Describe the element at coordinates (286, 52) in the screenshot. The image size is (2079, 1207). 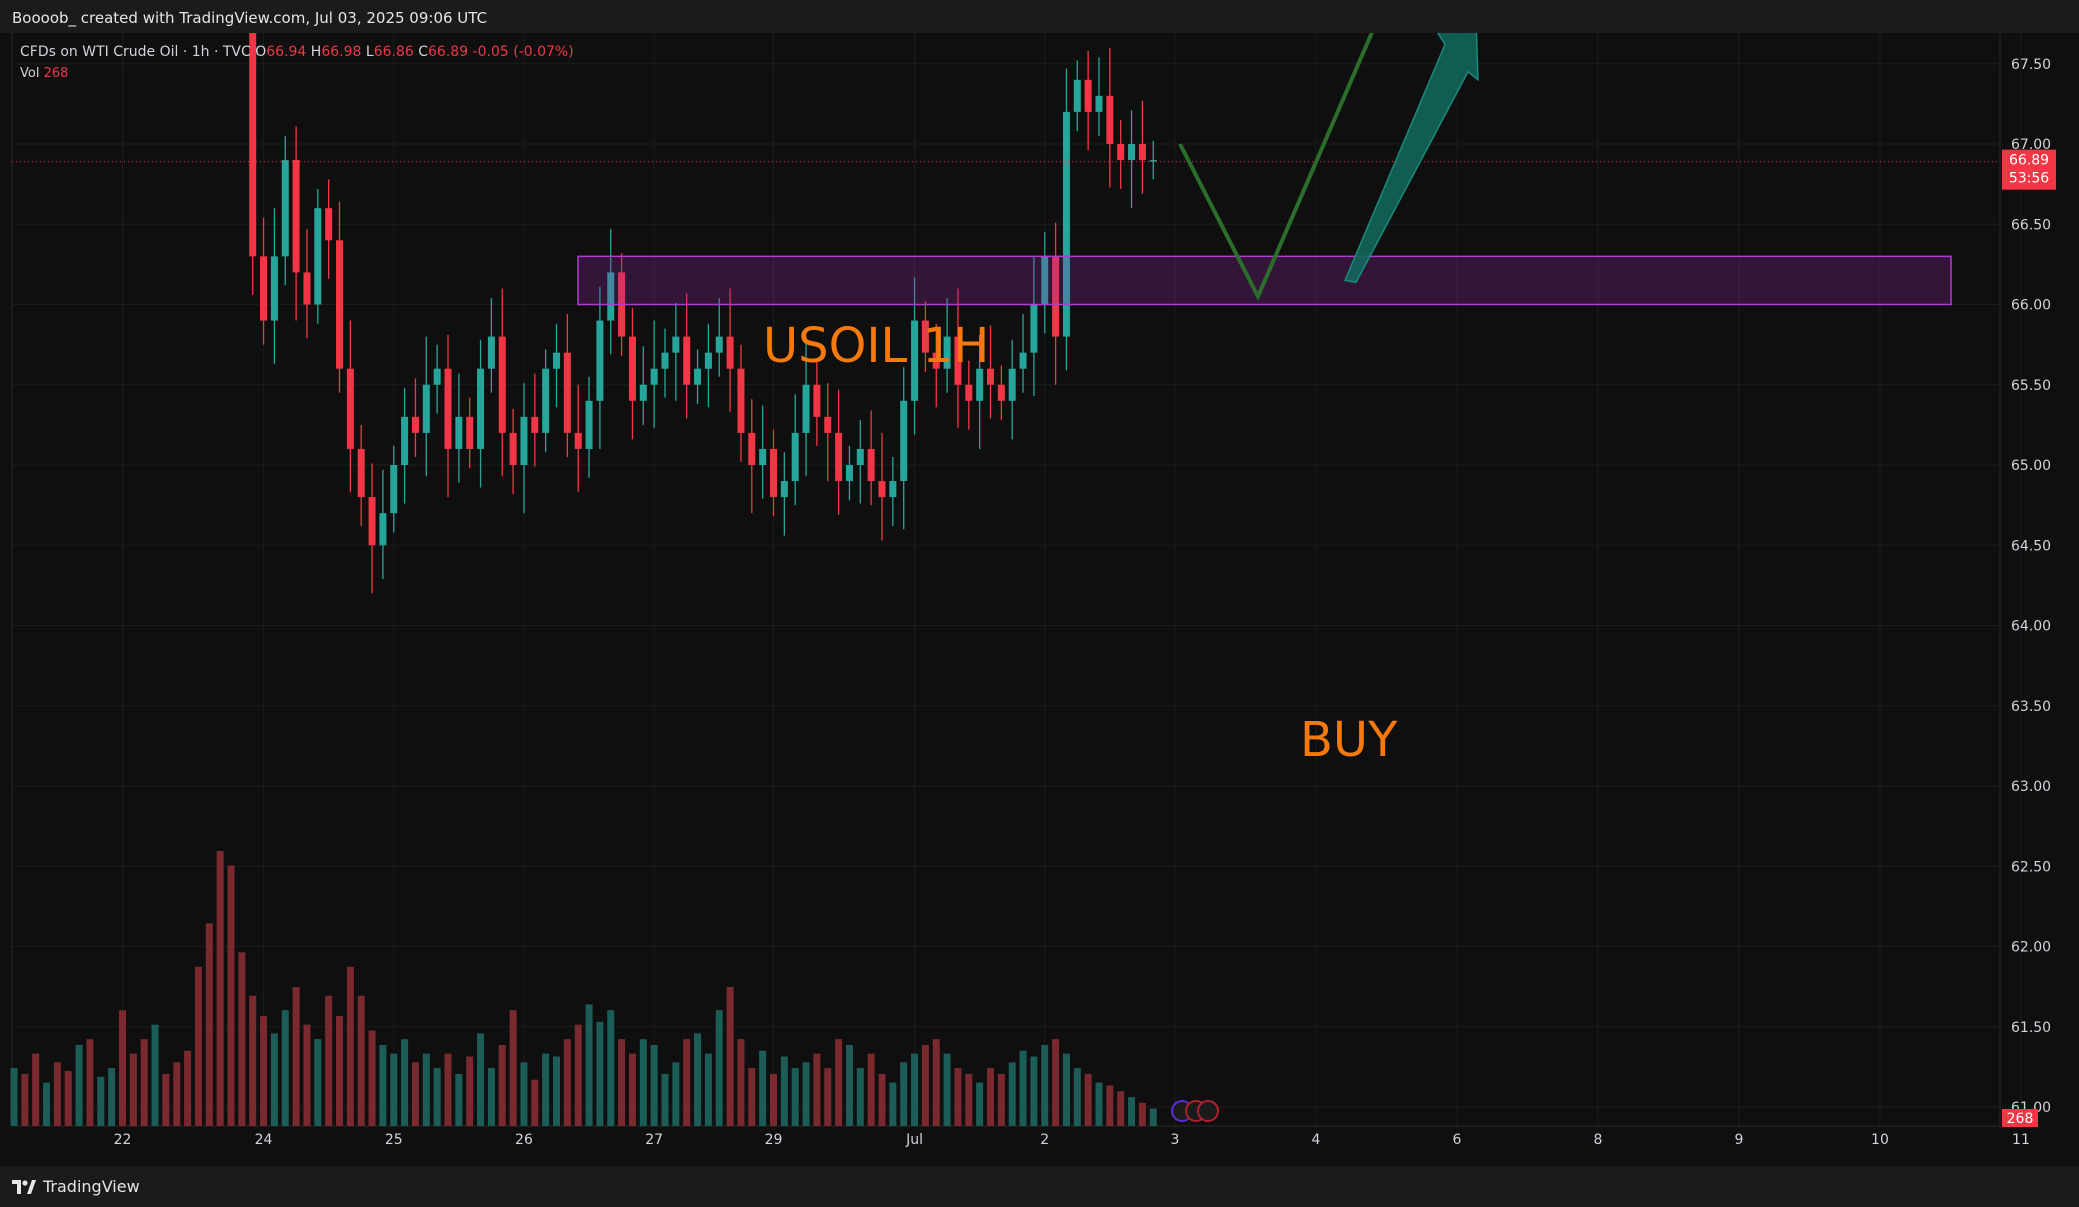
I see `open-value: 66.94` at that location.